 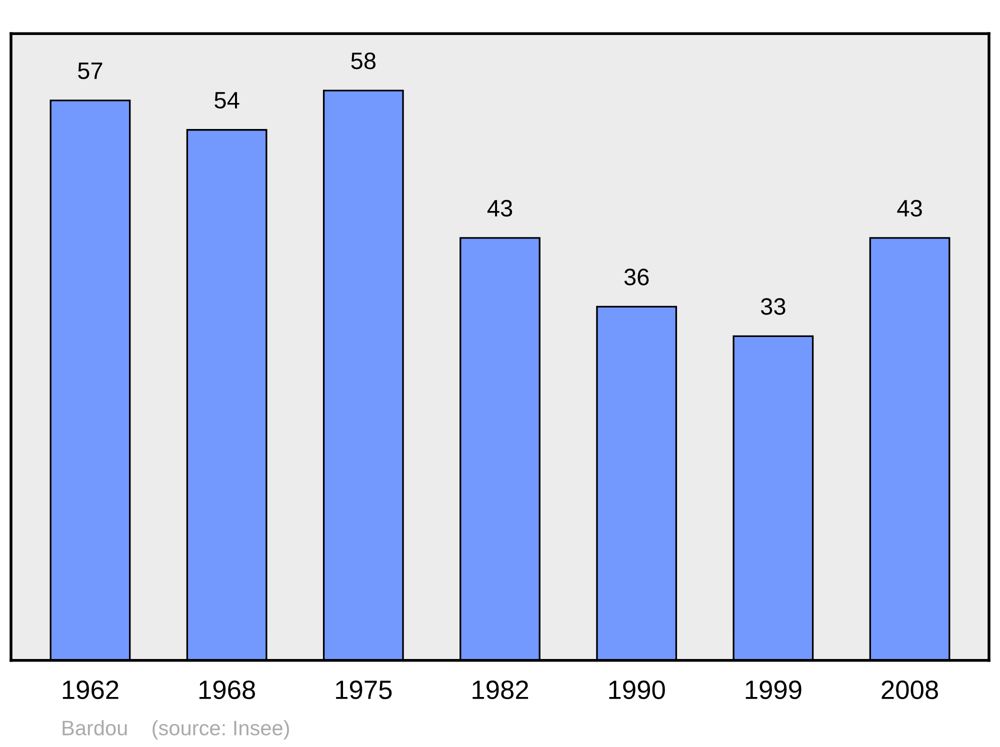 I want to click on x-tick-label: 1990, so click(x=637, y=690).